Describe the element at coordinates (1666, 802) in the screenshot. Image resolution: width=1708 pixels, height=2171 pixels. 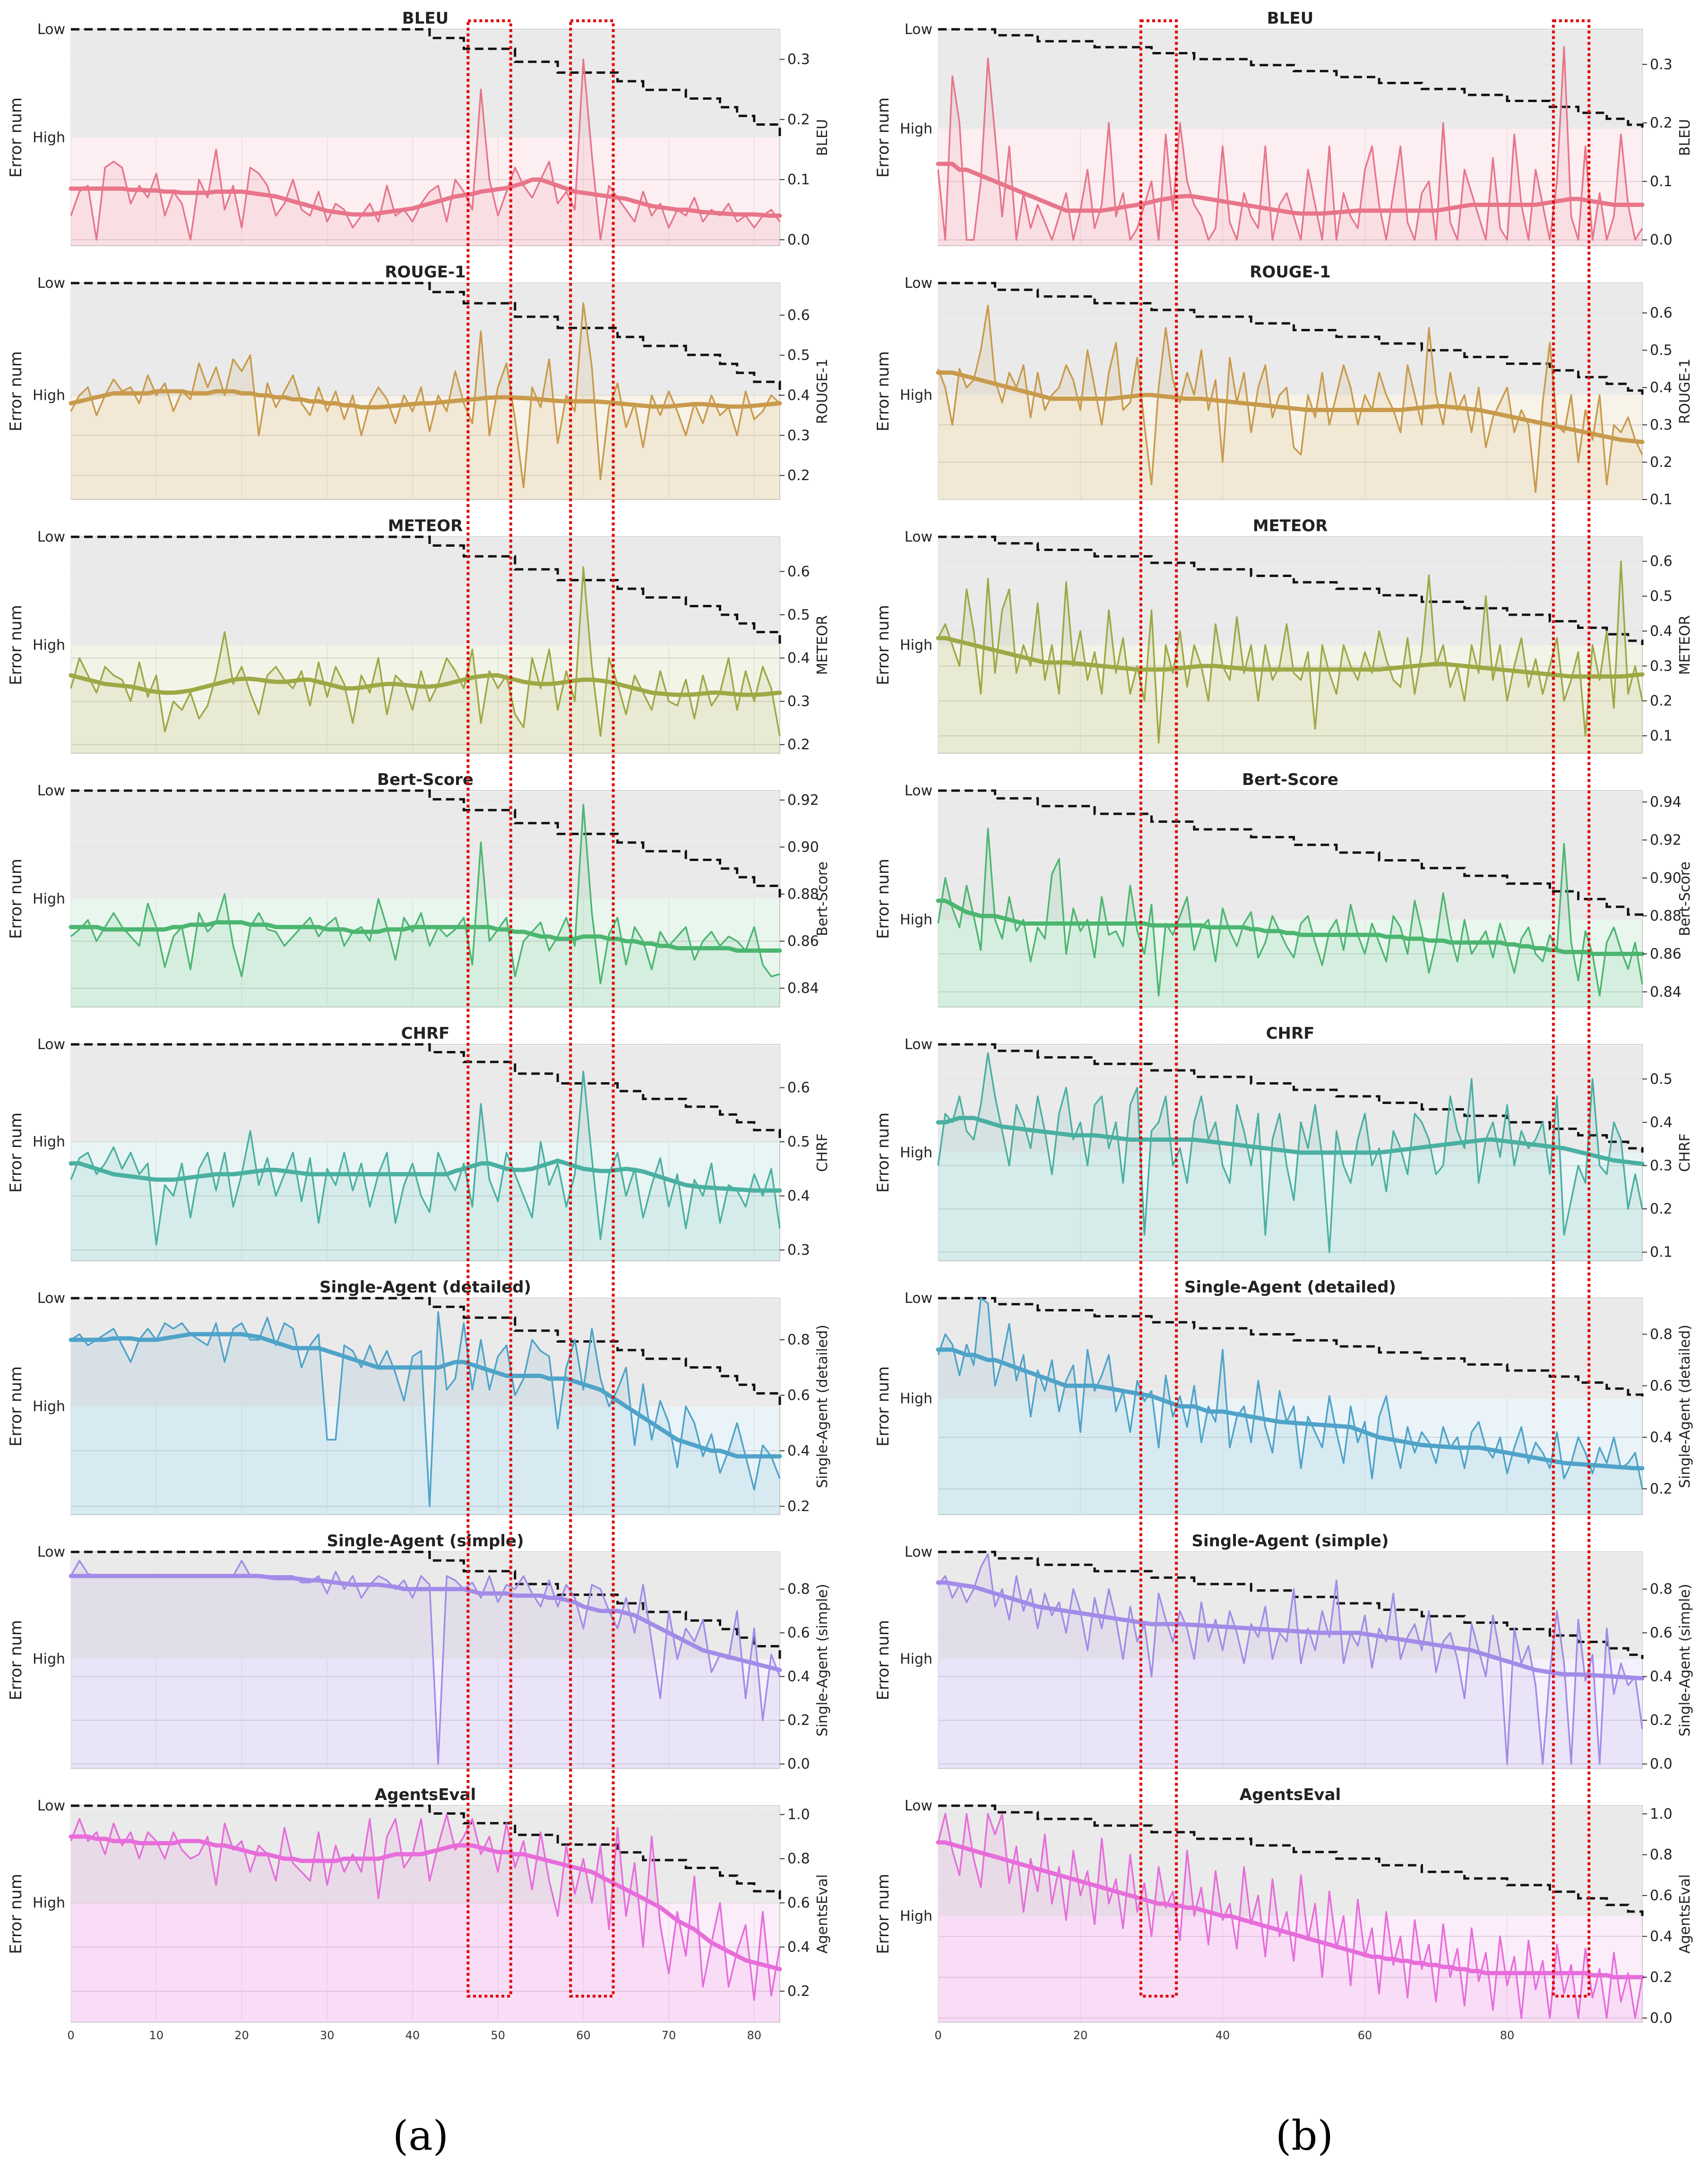
I see `y-tick-label: 0.94` at that location.